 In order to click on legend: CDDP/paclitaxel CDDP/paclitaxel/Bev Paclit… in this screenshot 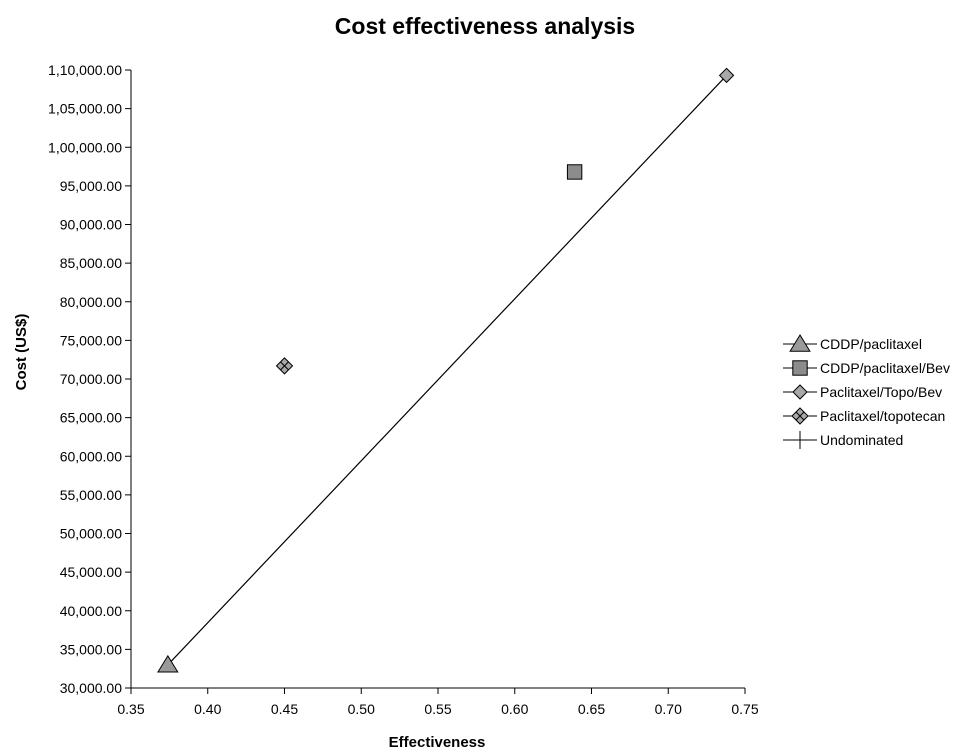, I will do `click(866, 391)`.